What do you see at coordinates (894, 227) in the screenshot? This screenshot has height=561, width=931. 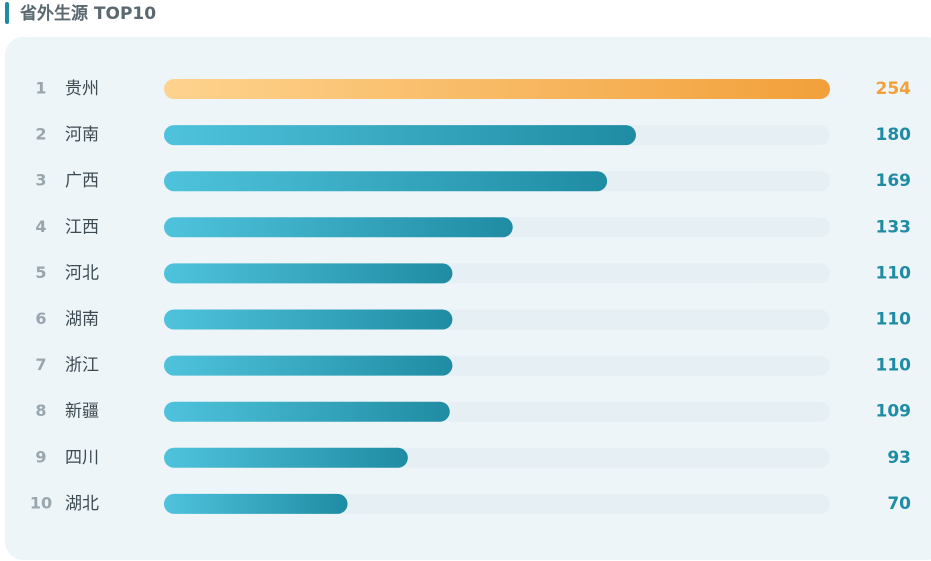 I see `value-label: 133` at bounding box center [894, 227].